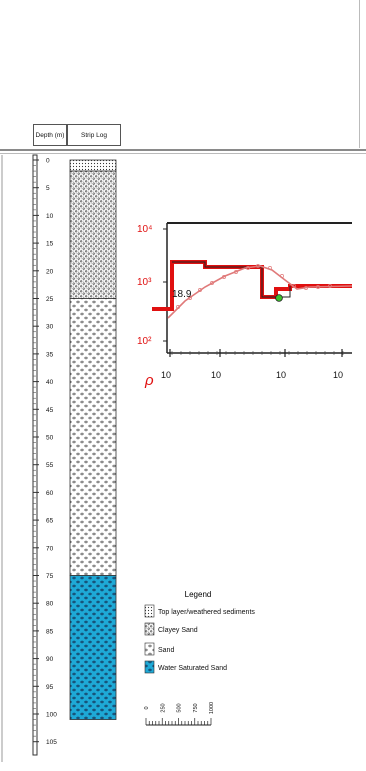 This screenshot has height=771, width=366. What do you see at coordinates (183, 150) in the screenshot?
I see `panel-separator` at bounding box center [183, 150].